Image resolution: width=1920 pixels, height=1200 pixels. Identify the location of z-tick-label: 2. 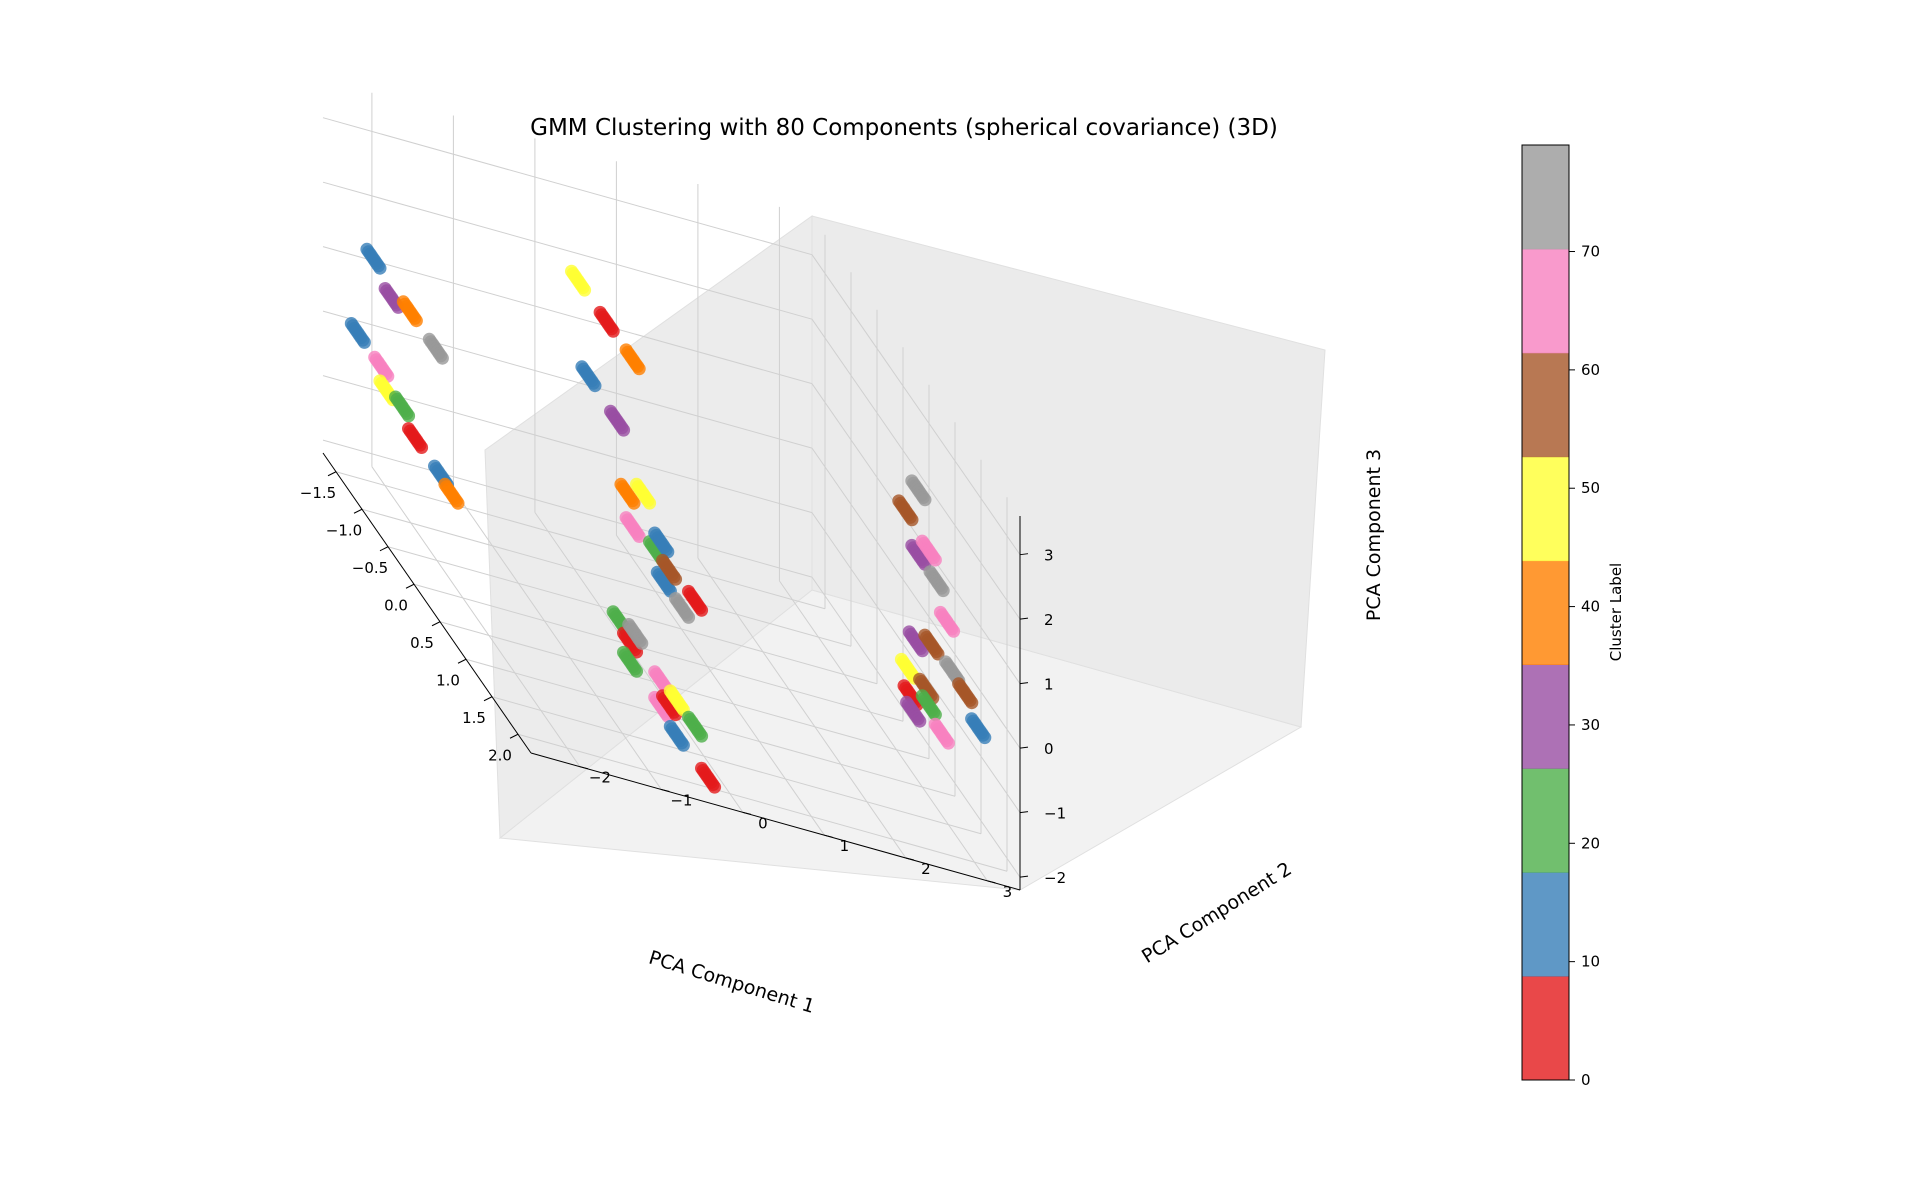
(1049, 620).